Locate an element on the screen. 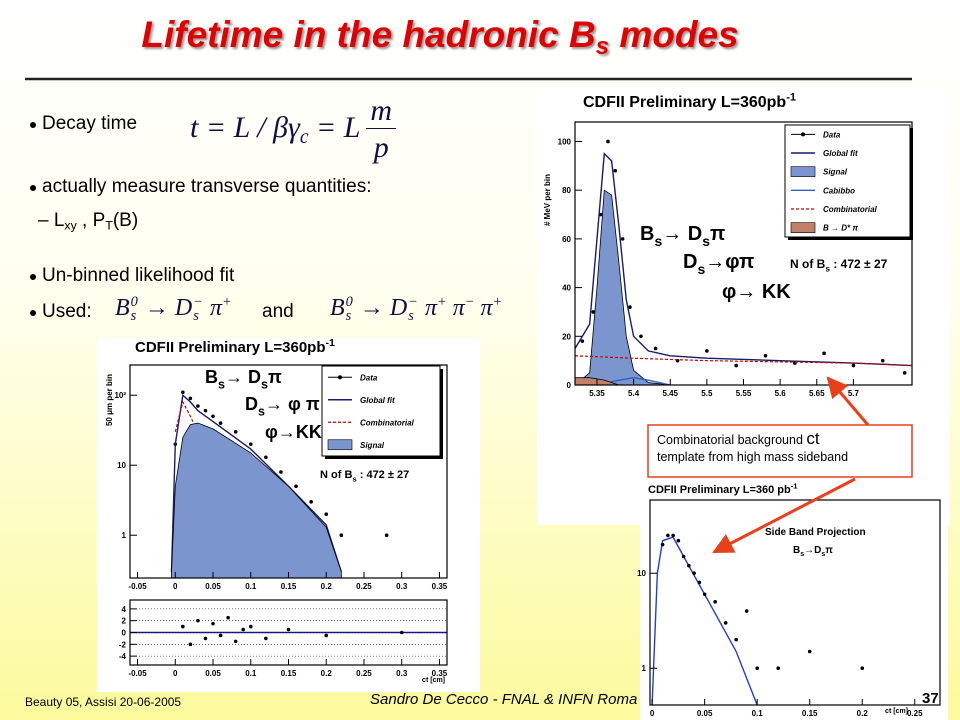 This screenshot has width=960, height=720. callout-box is located at coordinates (780, 451).